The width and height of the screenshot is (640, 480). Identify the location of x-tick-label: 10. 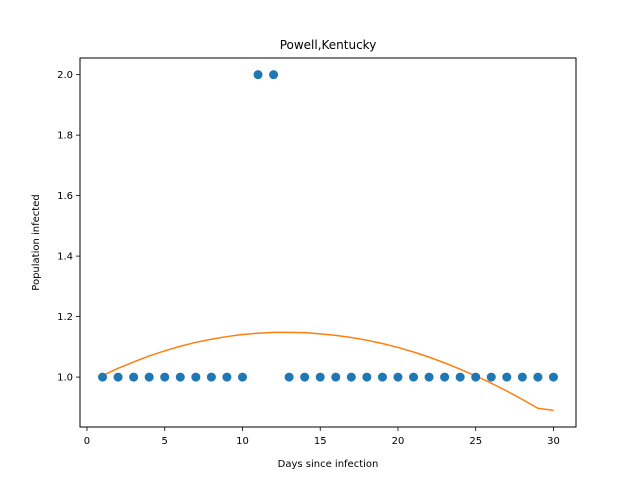
(242, 441).